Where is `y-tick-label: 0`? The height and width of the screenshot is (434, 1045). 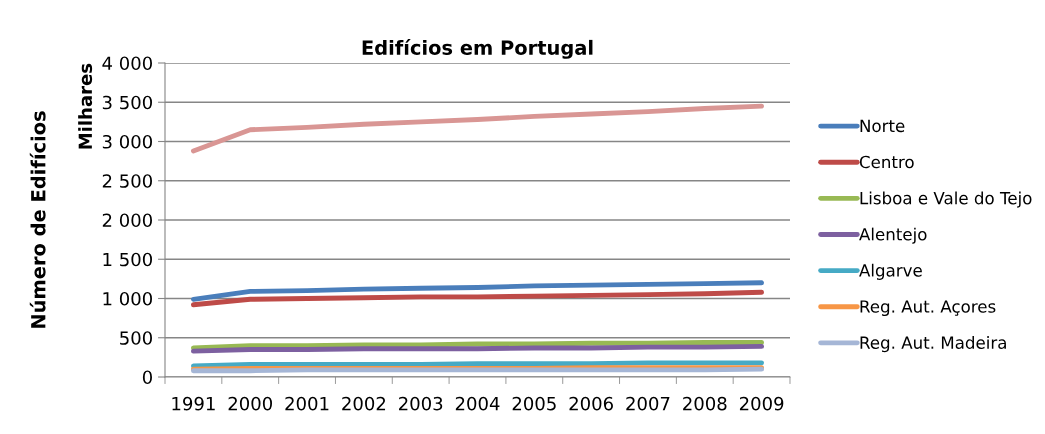
y-tick-label: 0 is located at coordinates (147, 377).